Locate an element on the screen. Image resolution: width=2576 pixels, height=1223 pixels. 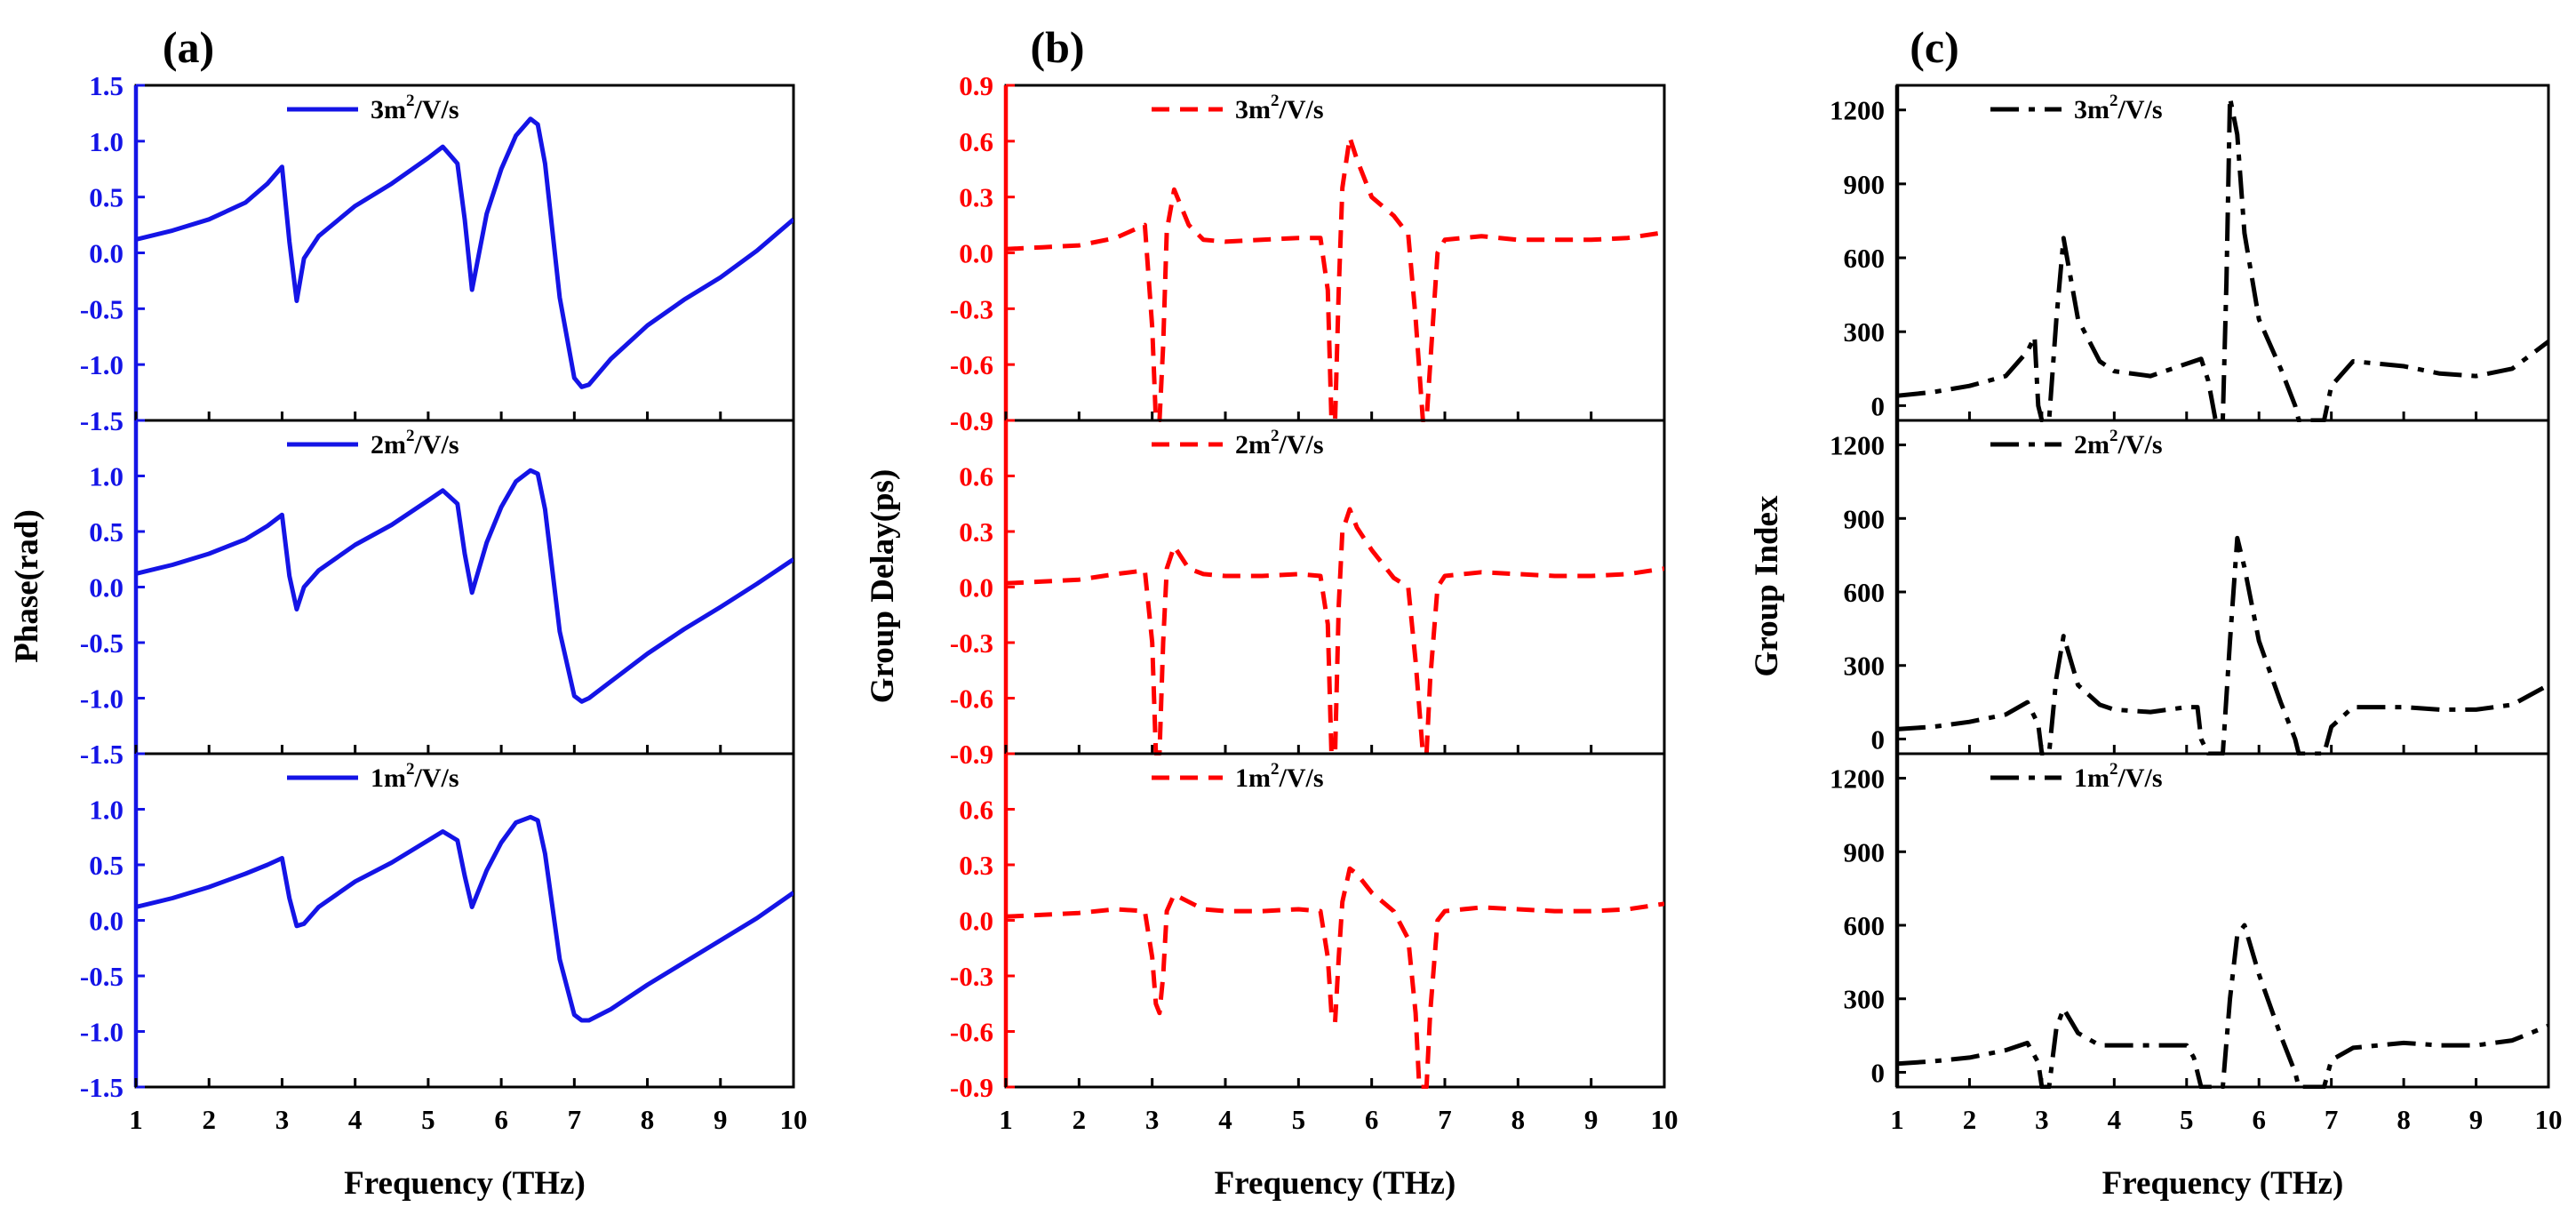
subplot-1: -1.5 -1.0 -0.5 0.0 0.5 1.0 1.5 3m2/V/s is located at coordinates (438, 253).